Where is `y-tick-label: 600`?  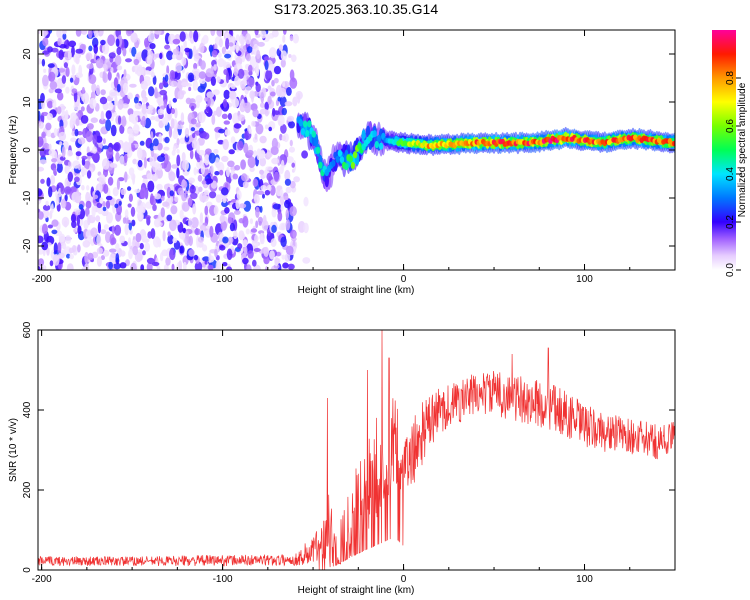 y-tick-label: 600 is located at coordinates (27, 329).